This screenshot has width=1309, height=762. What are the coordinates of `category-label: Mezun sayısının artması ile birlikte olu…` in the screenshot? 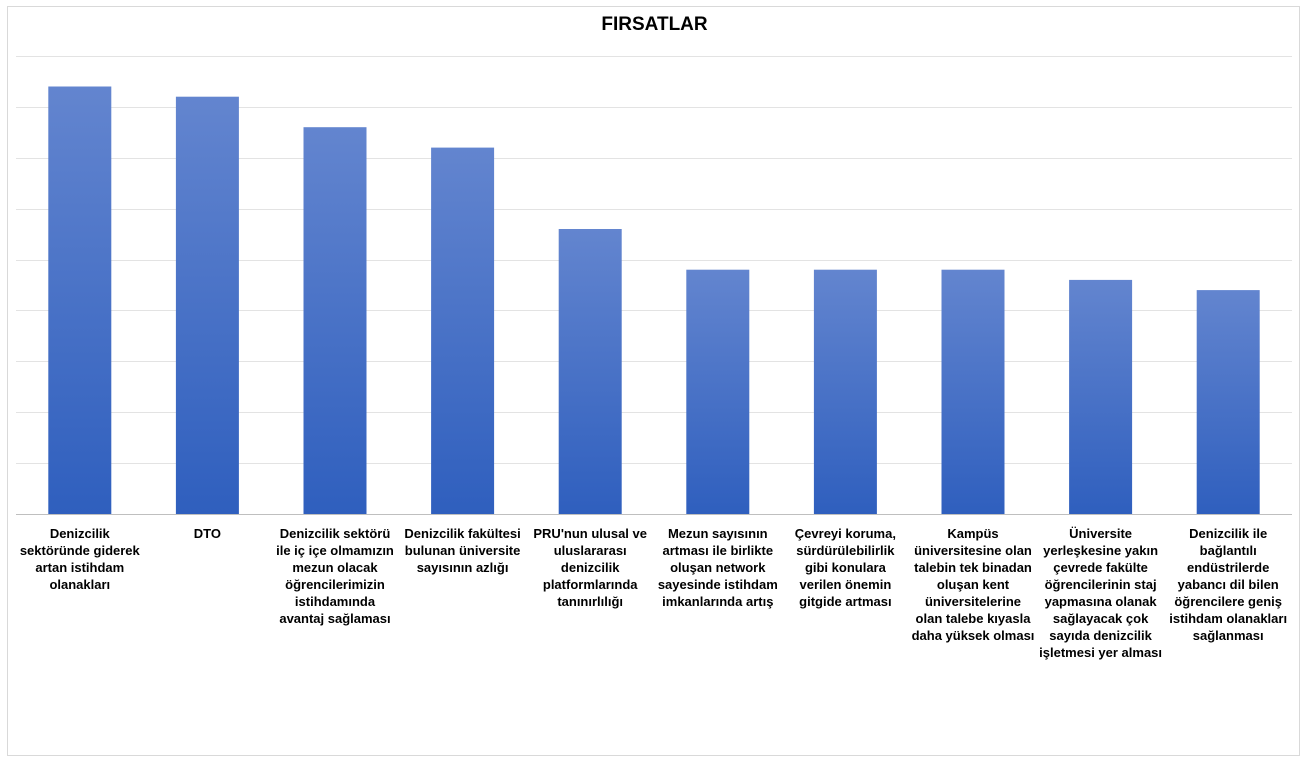 It's located at (717, 567).